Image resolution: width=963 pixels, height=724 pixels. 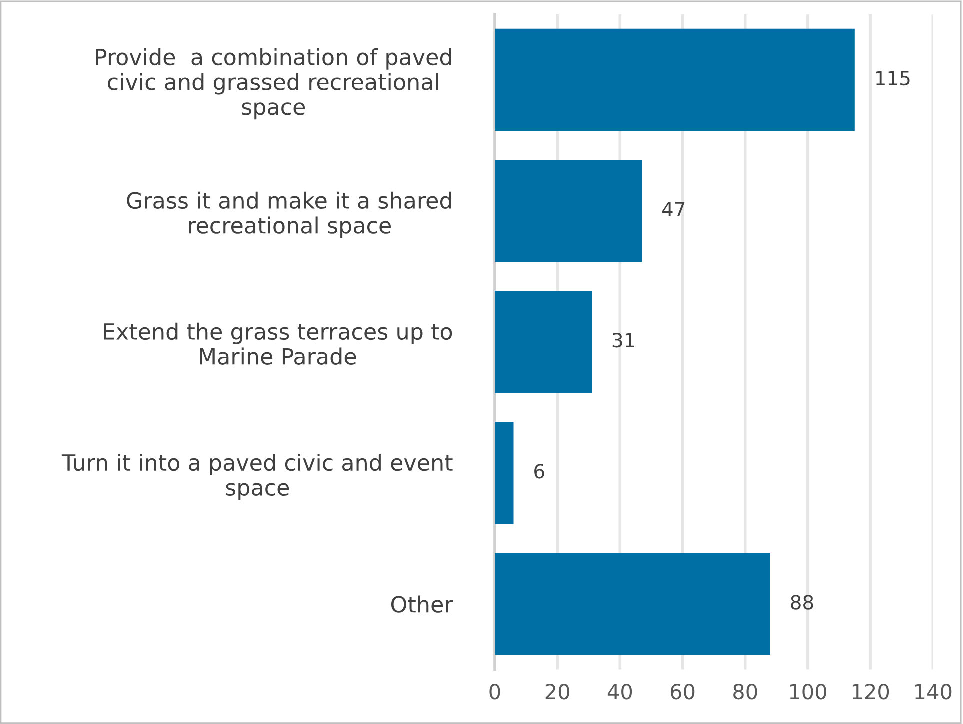 What do you see at coordinates (673, 209) in the screenshot?
I see `data-label: 47` at bounding box center [673, 209].